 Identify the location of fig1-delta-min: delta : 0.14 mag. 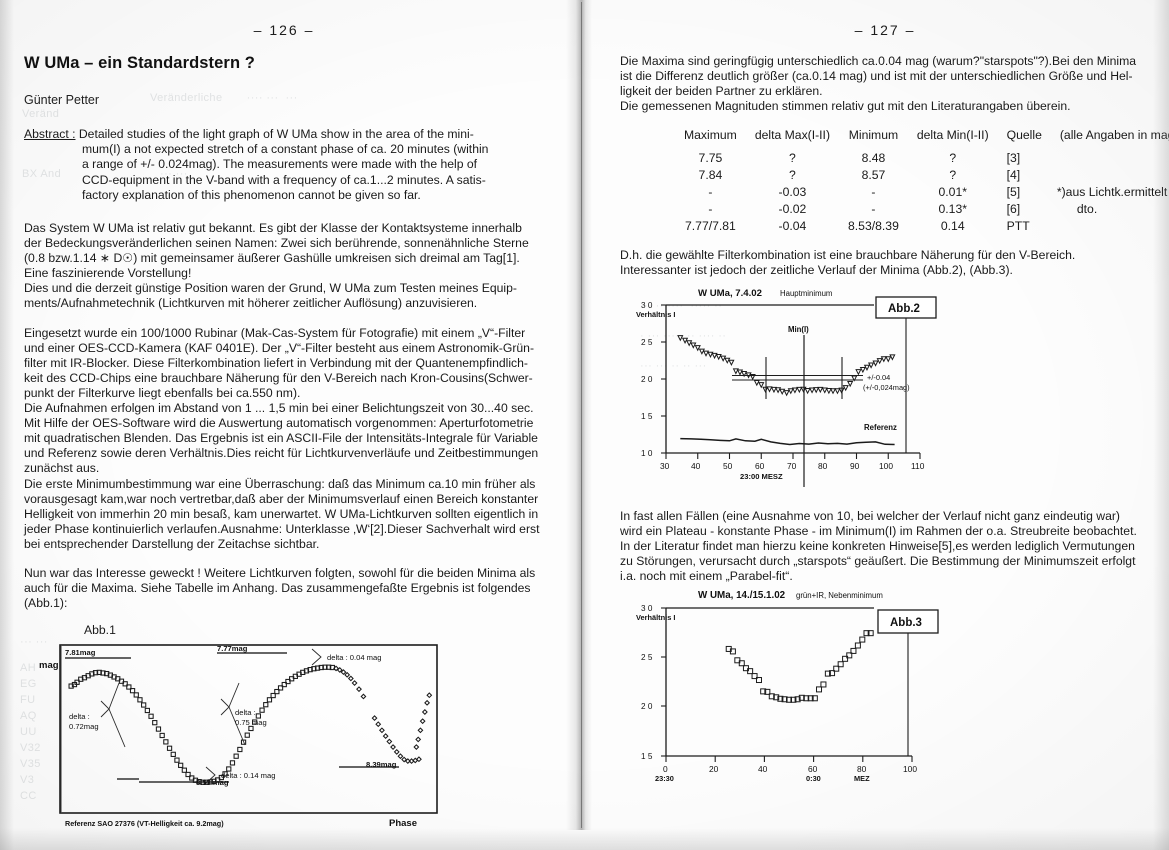
(248, 775).